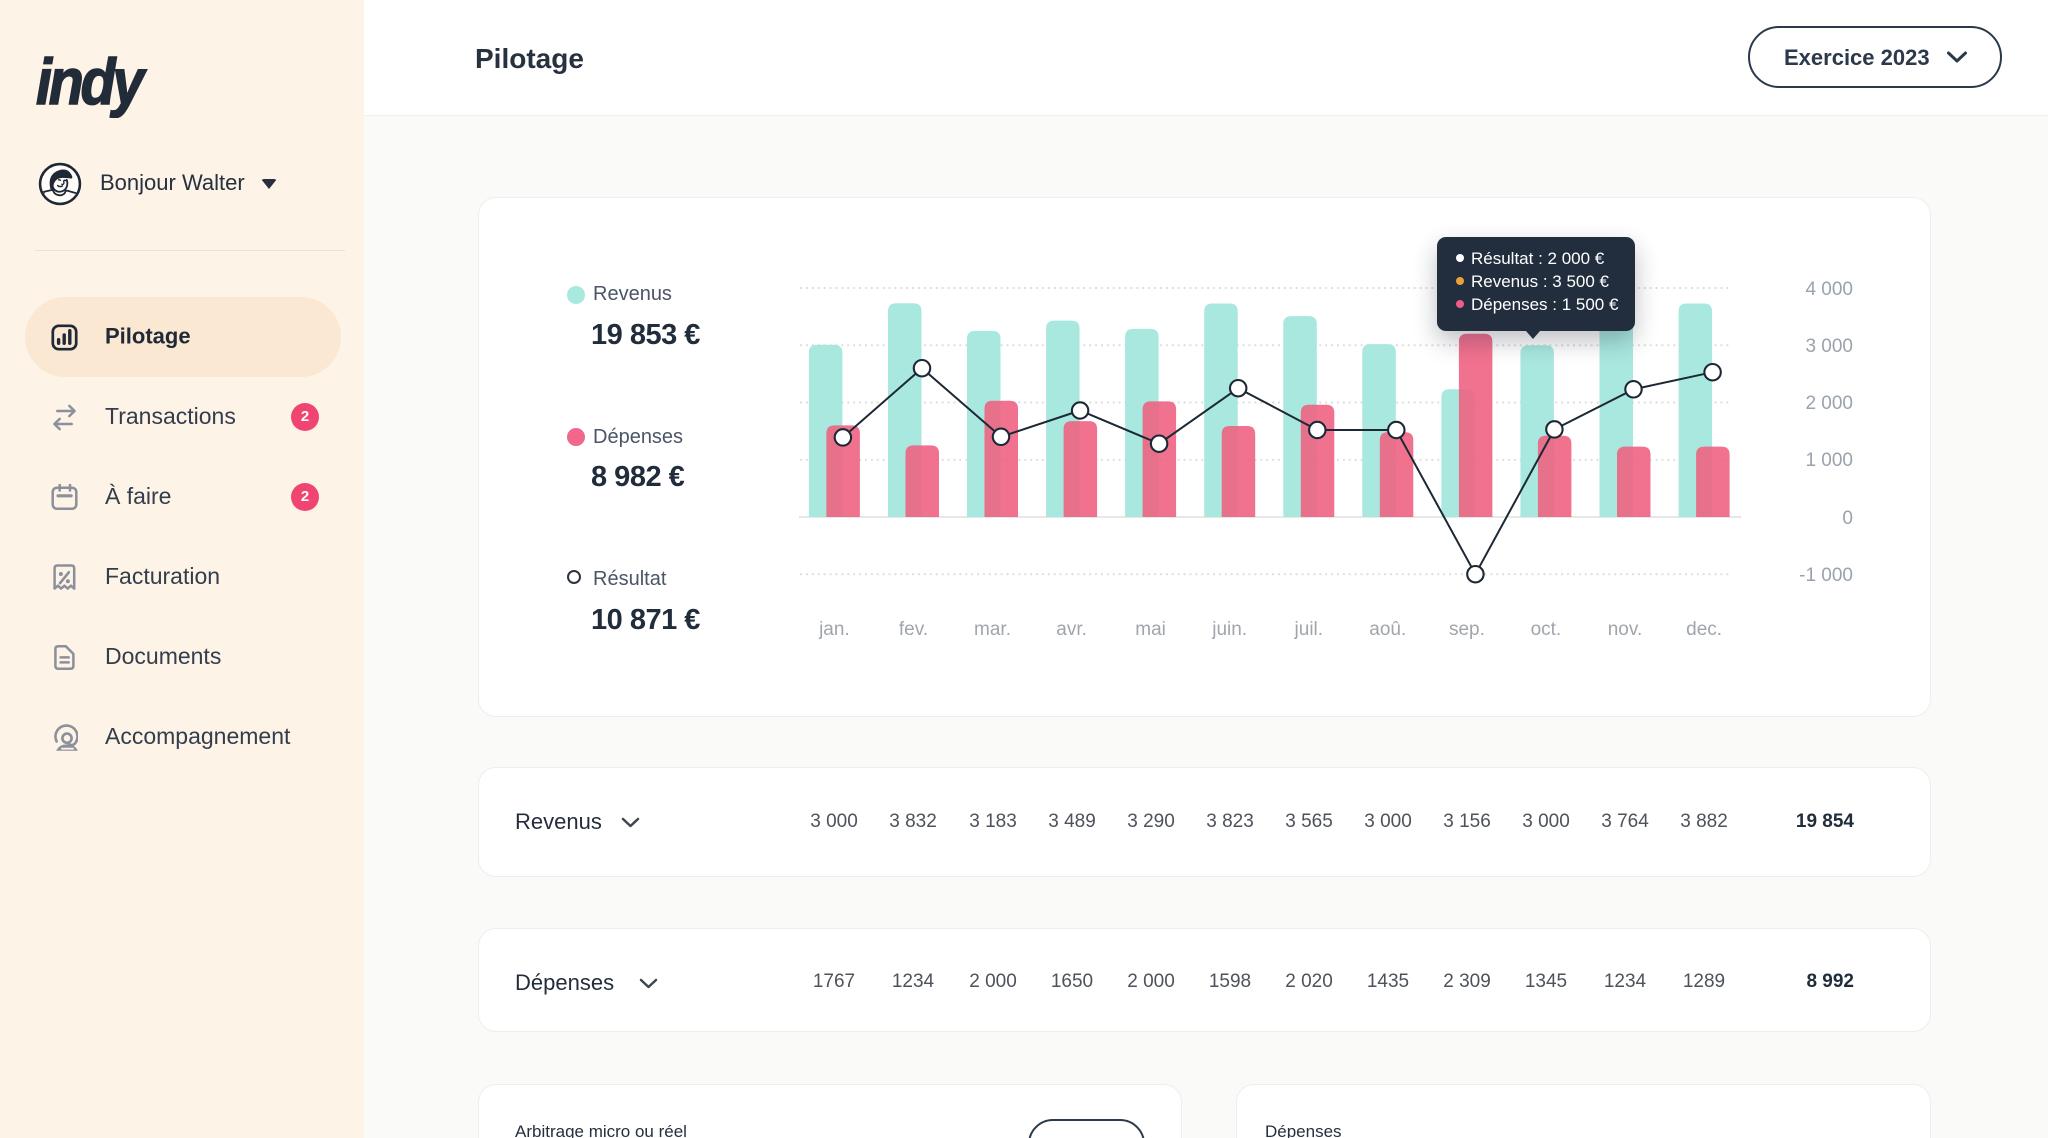 Image resolution: width=2048 pixels, height=1138 pixels. What do you see at coordinates (1829, 289) in the screenshot?
I see `svg-text: 4 000` at bounding box center [1829, 289].